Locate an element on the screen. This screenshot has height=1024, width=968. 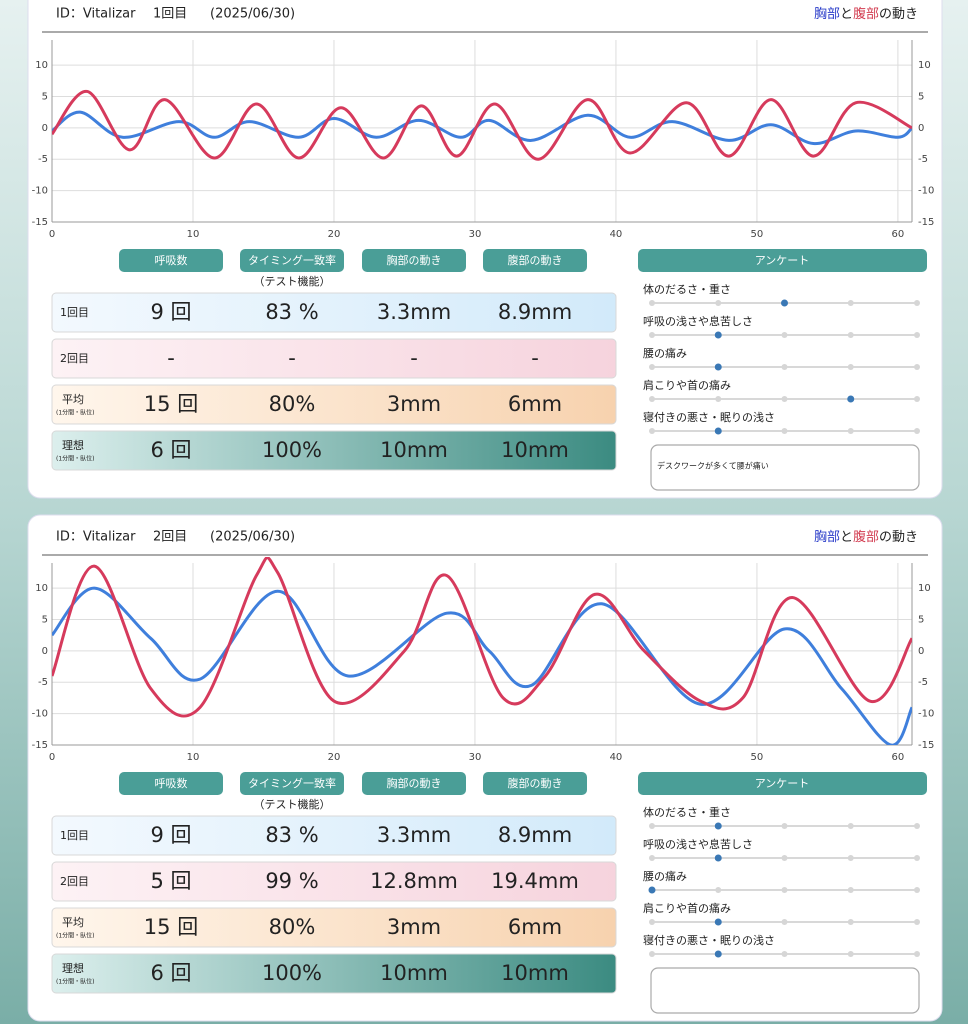
legend: 胸部と腹部の動き is located at coordinates (866, 537).